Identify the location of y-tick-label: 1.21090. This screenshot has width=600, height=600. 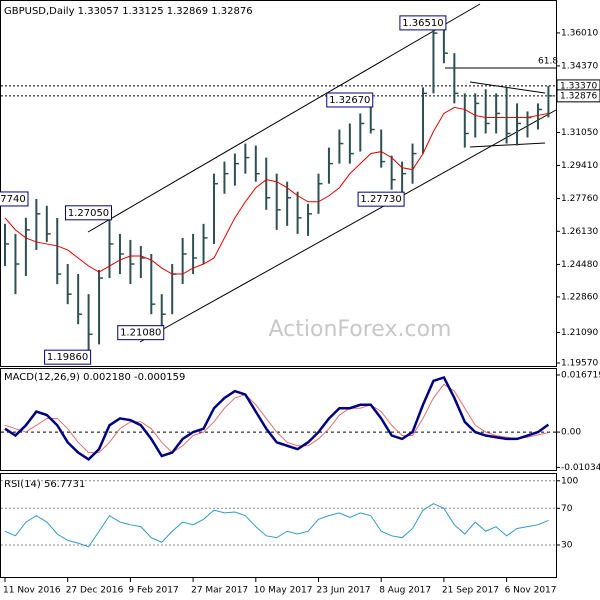
(579, 333).